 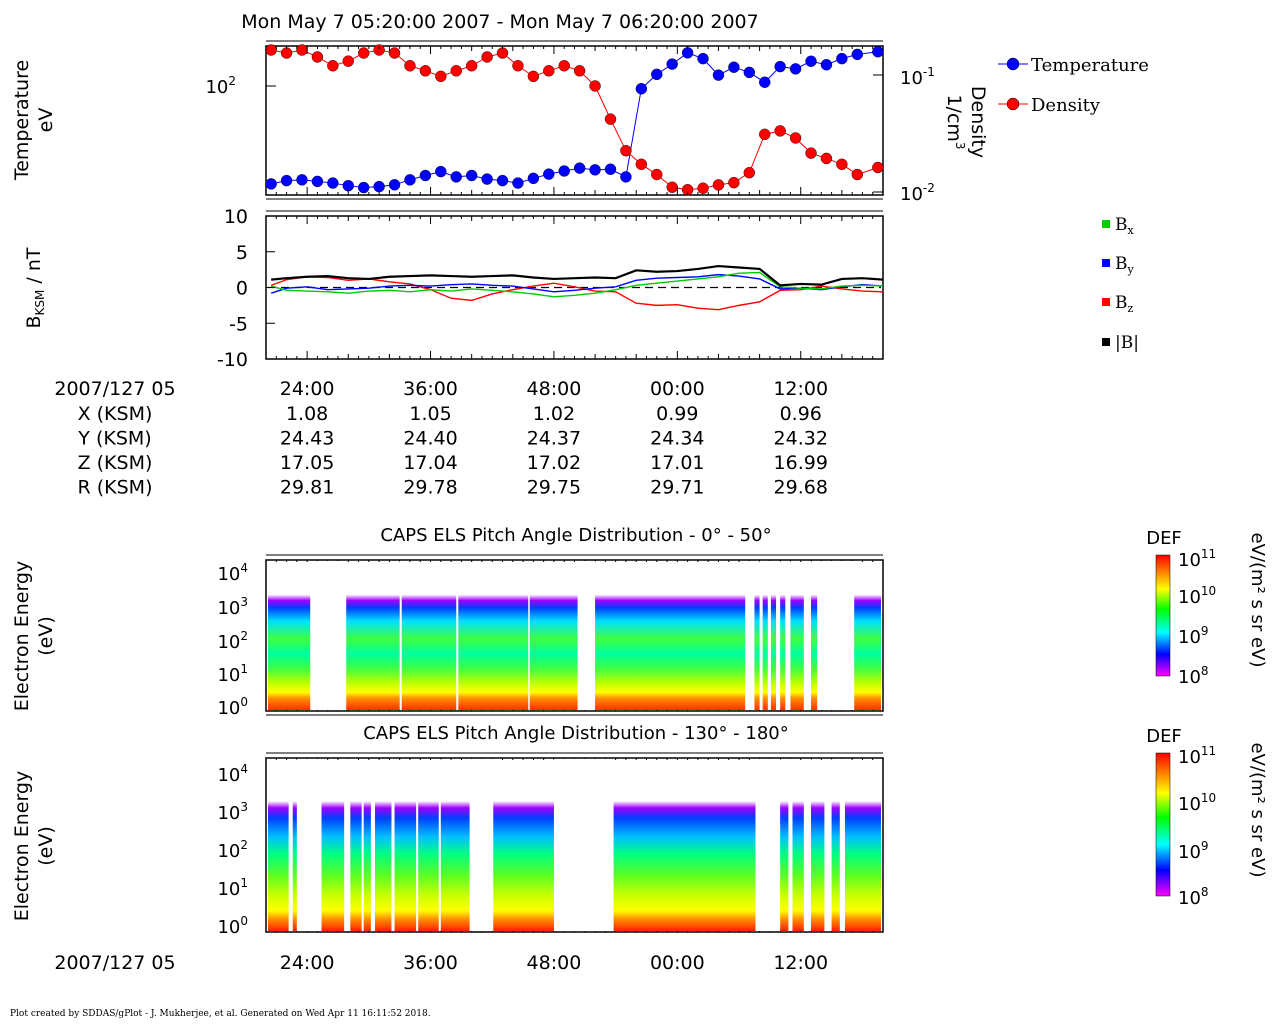 I want to click on els-130-180-axis-label: Electron Energy, so click(x=22, y=846).